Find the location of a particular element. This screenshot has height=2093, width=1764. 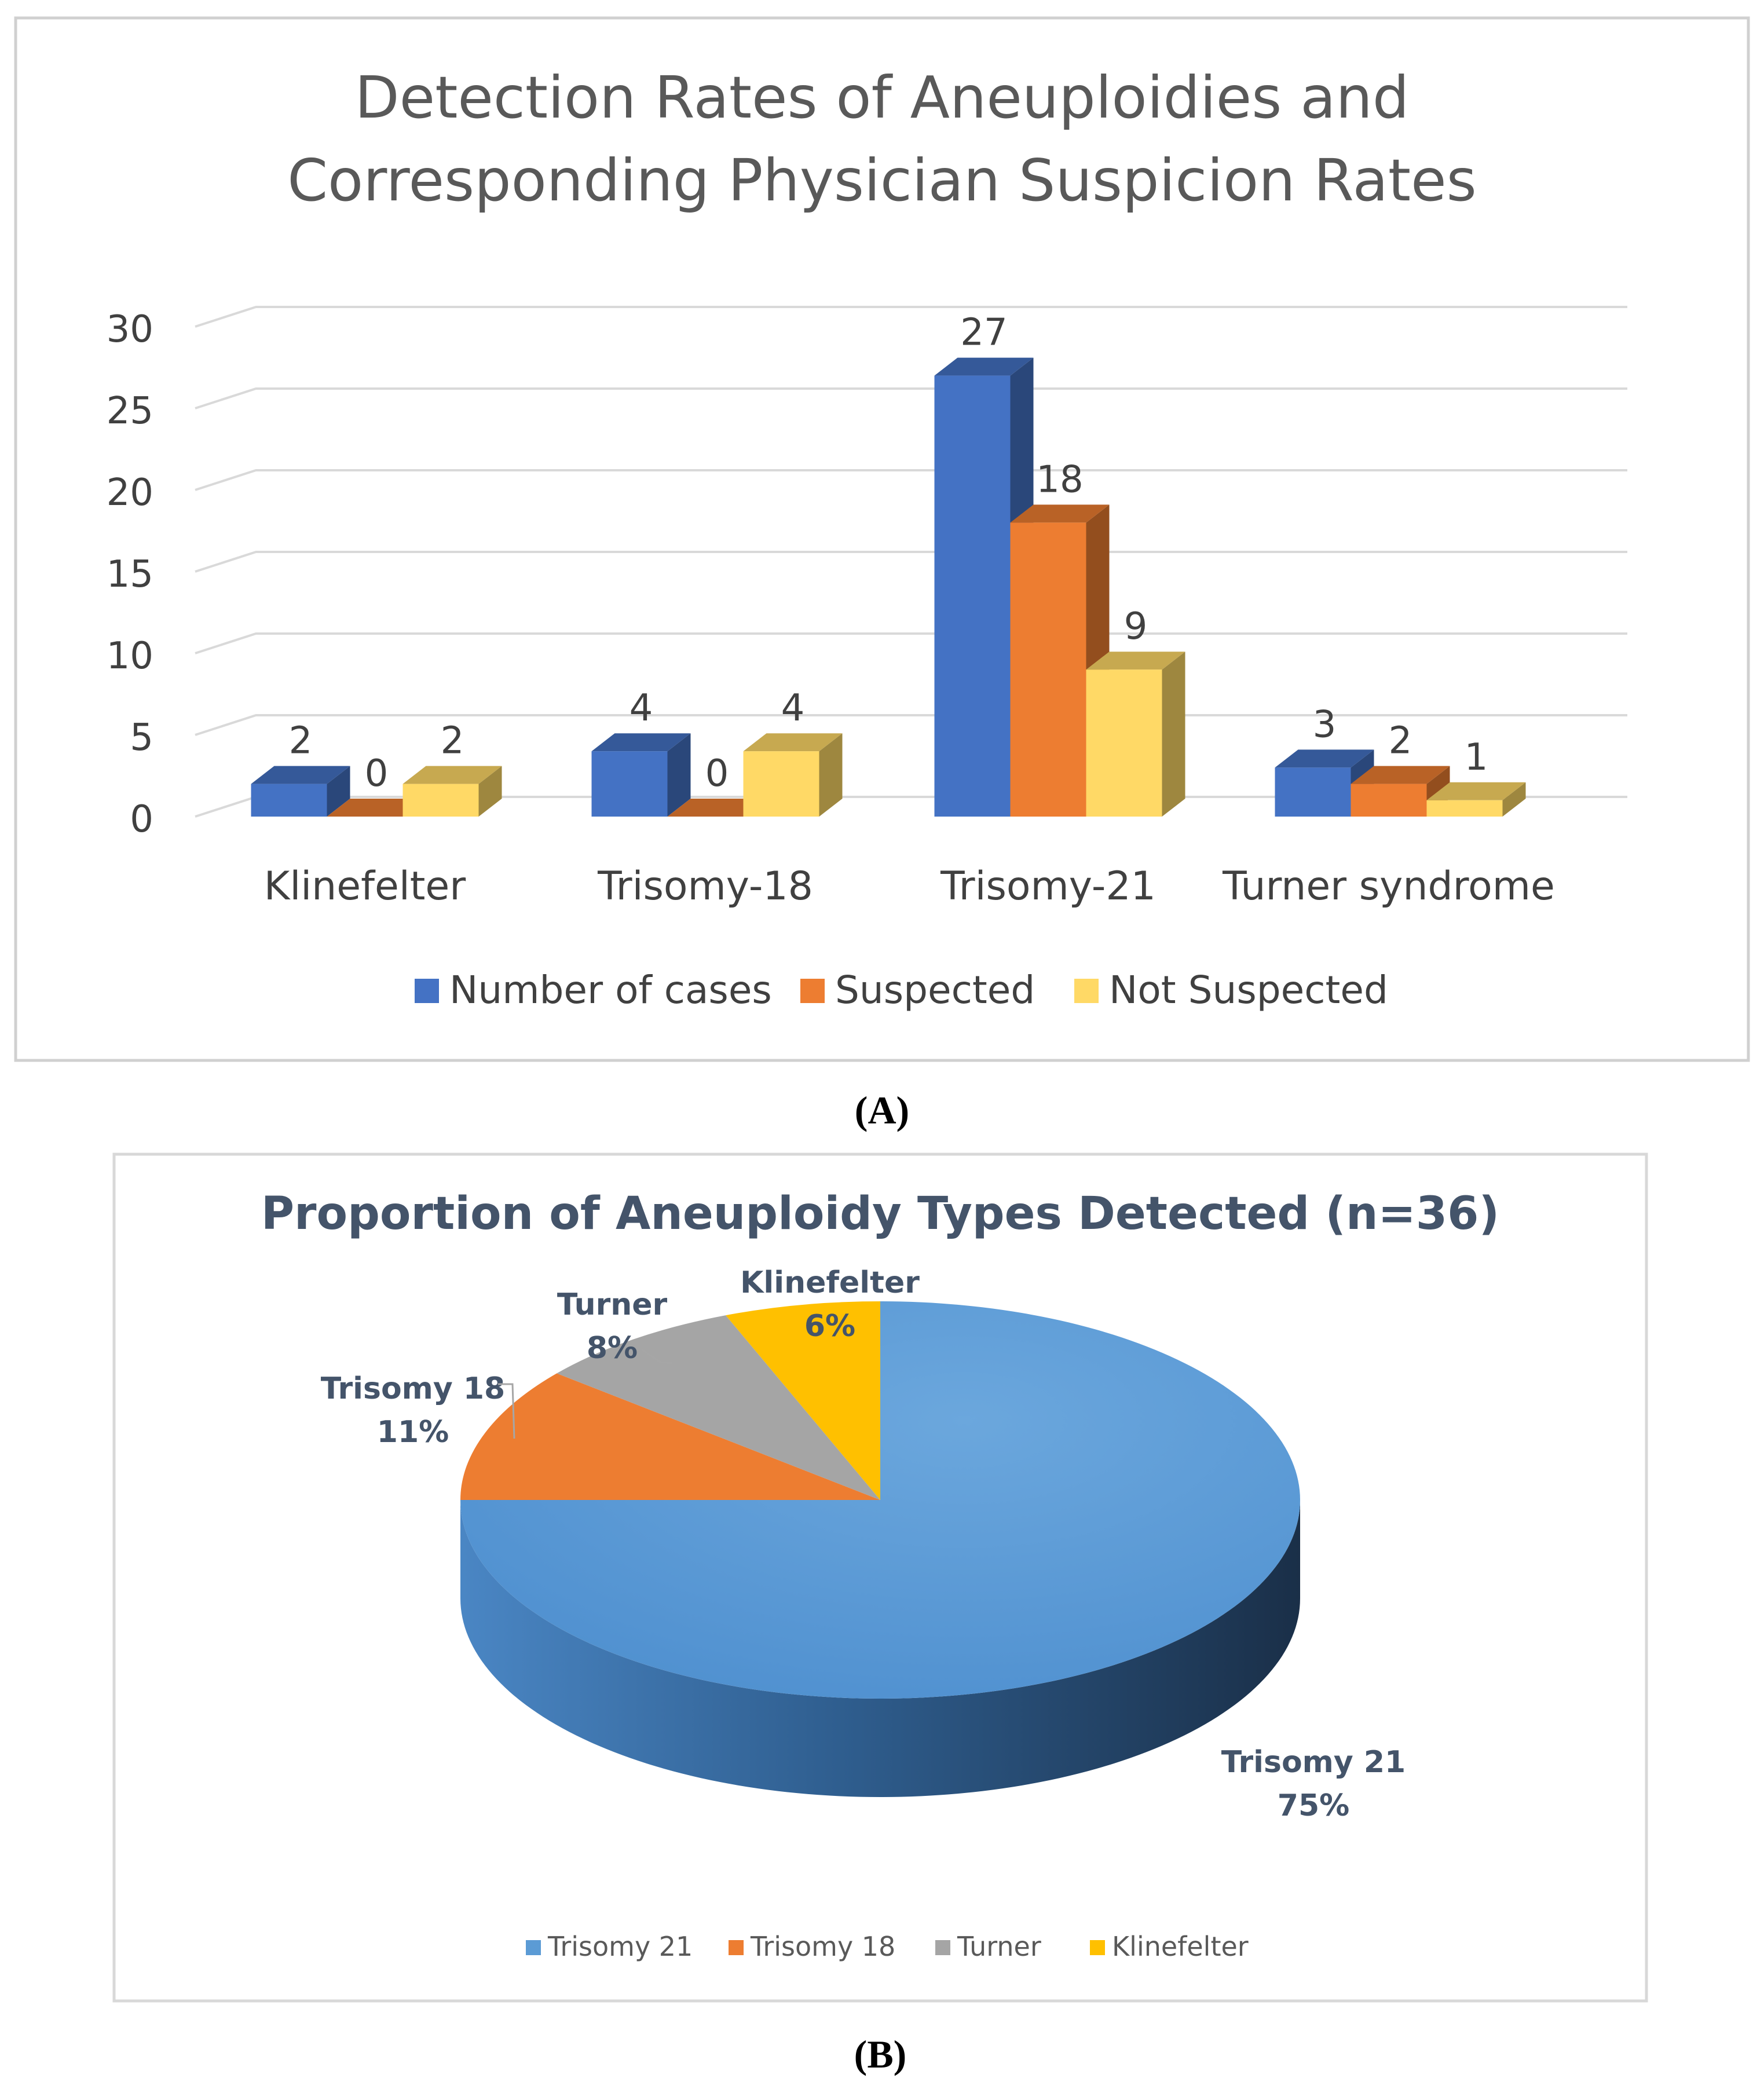

bar-number-of-cases-klinefelter: 2 is located at coordinates (300, 768).